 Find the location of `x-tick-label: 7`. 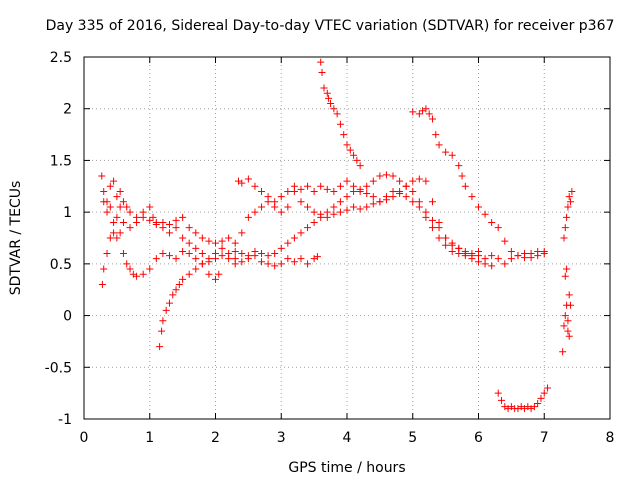

x-tick-label: 7 is located at coordinates (544, 438).